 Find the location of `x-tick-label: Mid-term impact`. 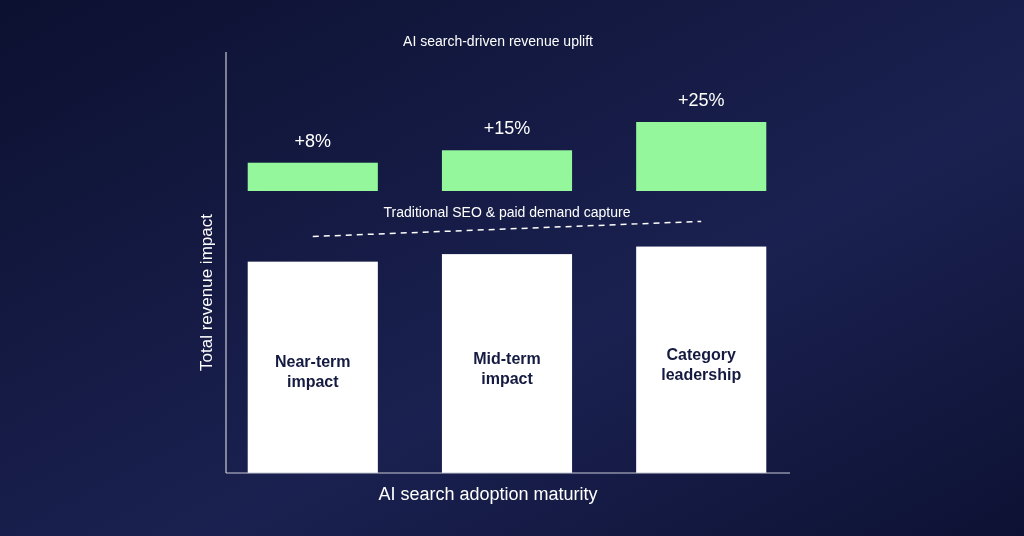

x-tick-label: Mid-term impact is located at coordinates (507, 368).